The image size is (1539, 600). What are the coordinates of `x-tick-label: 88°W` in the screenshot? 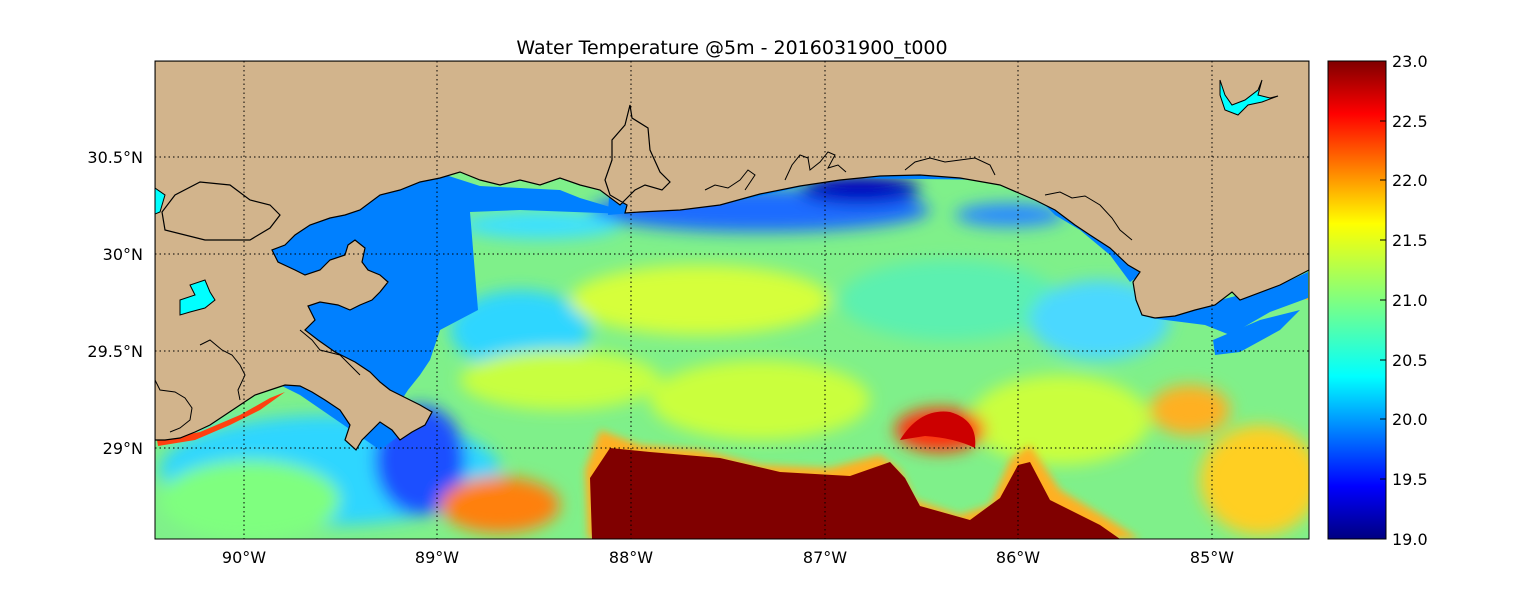 It's located at (631, 557).